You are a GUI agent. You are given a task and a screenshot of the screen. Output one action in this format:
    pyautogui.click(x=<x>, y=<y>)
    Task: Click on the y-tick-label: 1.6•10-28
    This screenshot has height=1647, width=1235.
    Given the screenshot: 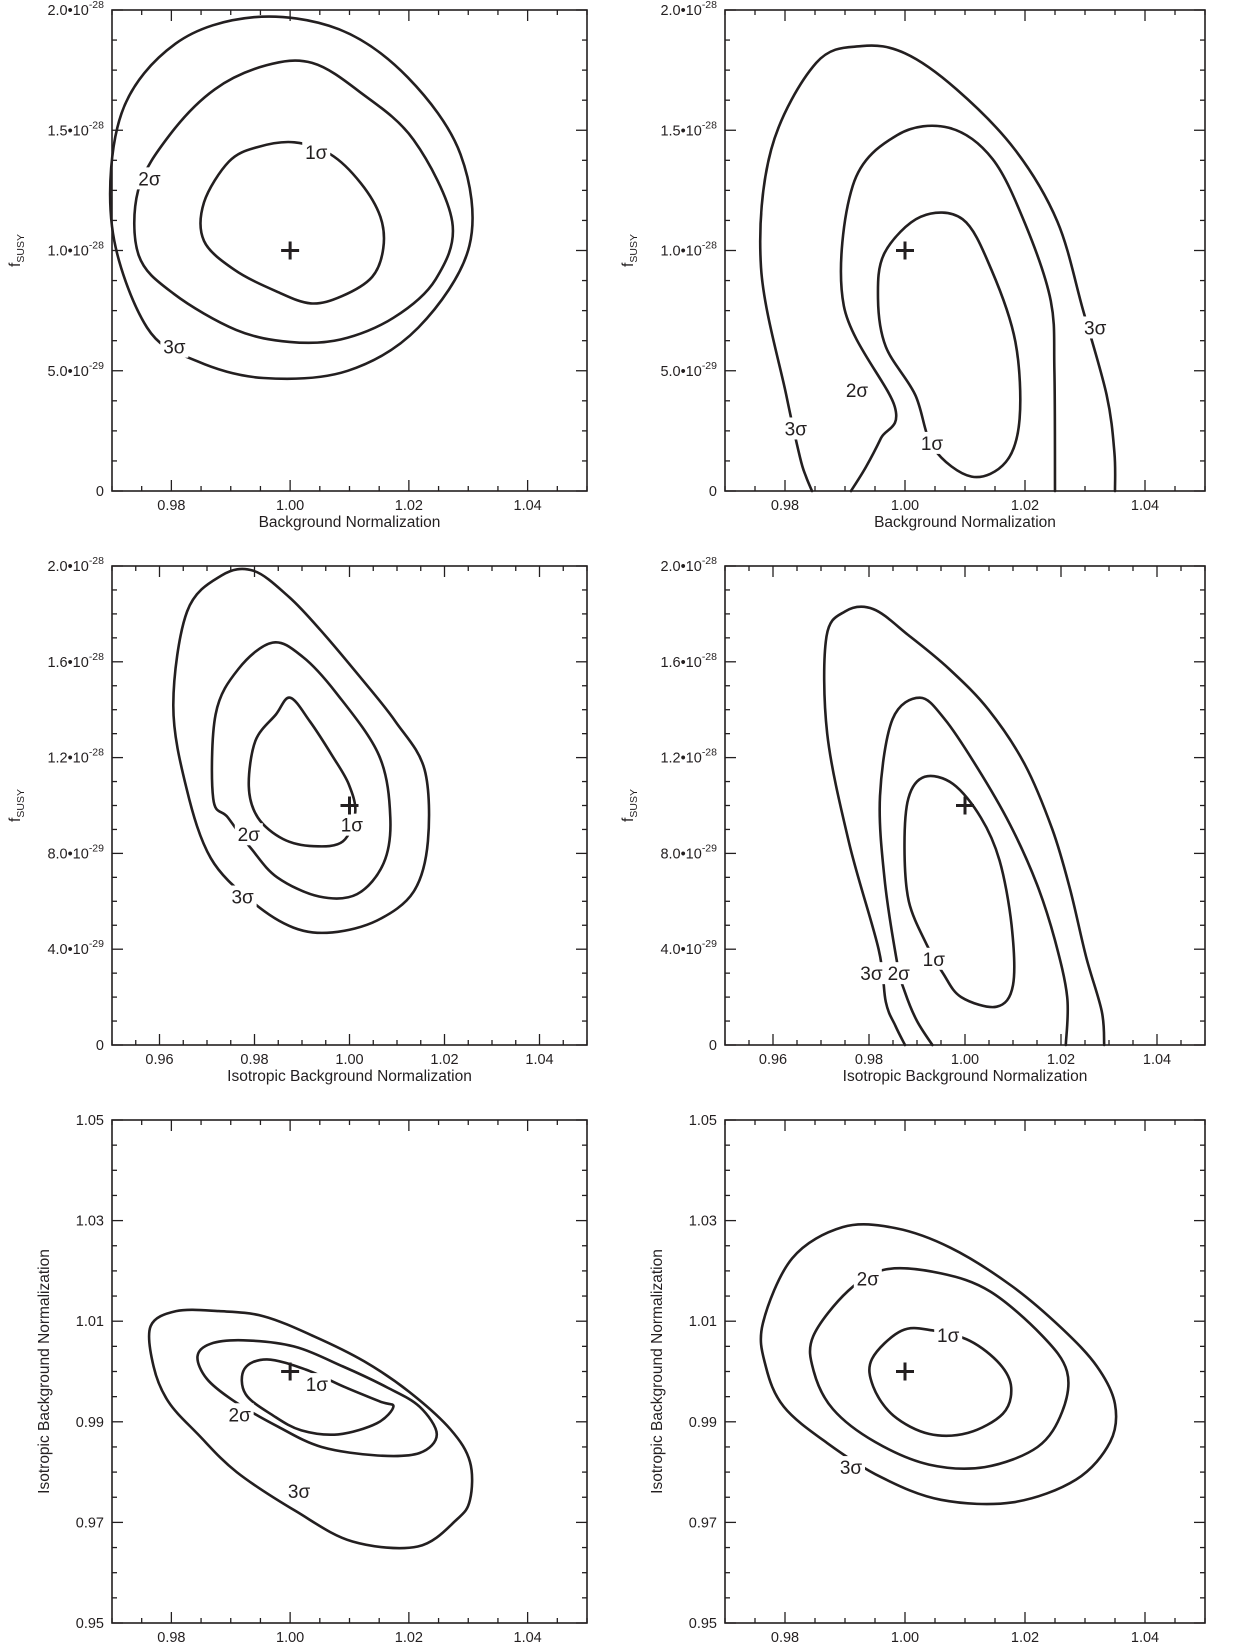 What is the action you would take?
    pyautogui.click(x=75, y=661)
    